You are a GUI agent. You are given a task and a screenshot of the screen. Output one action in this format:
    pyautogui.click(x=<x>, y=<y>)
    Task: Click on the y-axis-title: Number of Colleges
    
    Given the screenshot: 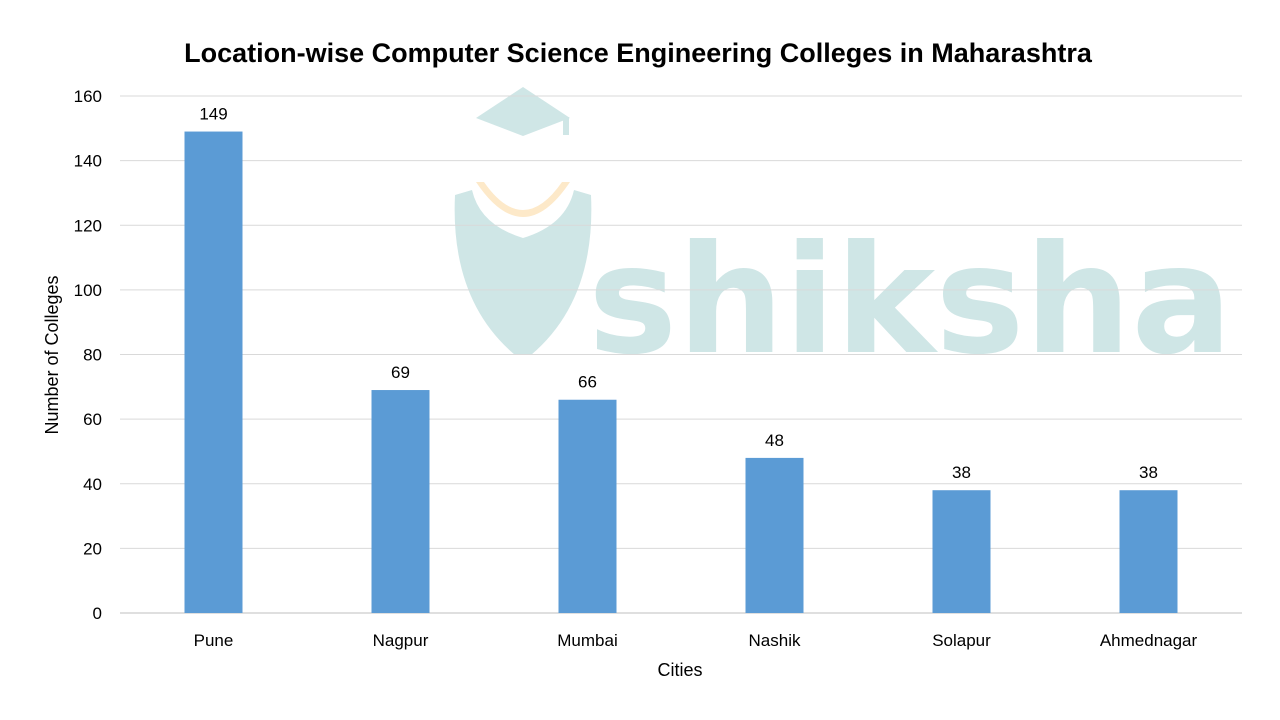 What is the action you would take?
    pyautogui.click(x=52, y=354)
    